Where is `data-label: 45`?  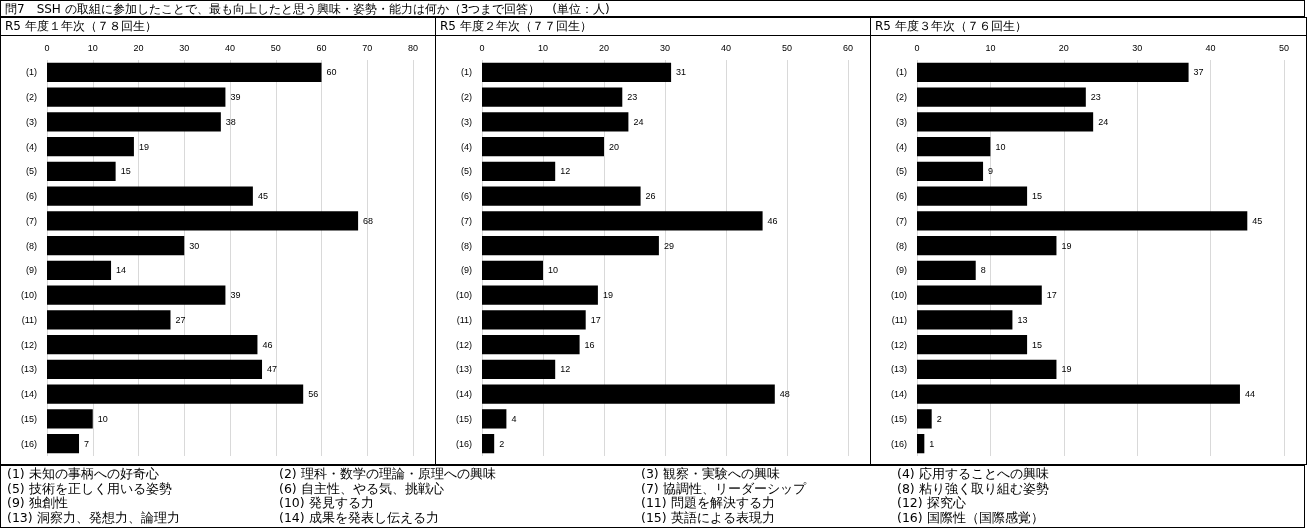
data-label: 45 is located at coordinates (262, 196).